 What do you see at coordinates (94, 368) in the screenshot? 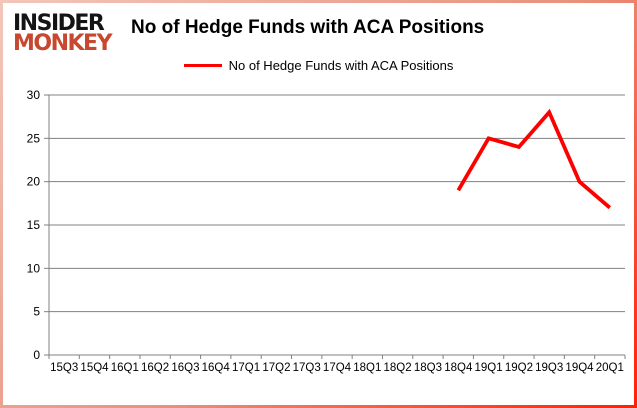
I see `x-axis-label: 15Q4` at bounding box center [94, 368].